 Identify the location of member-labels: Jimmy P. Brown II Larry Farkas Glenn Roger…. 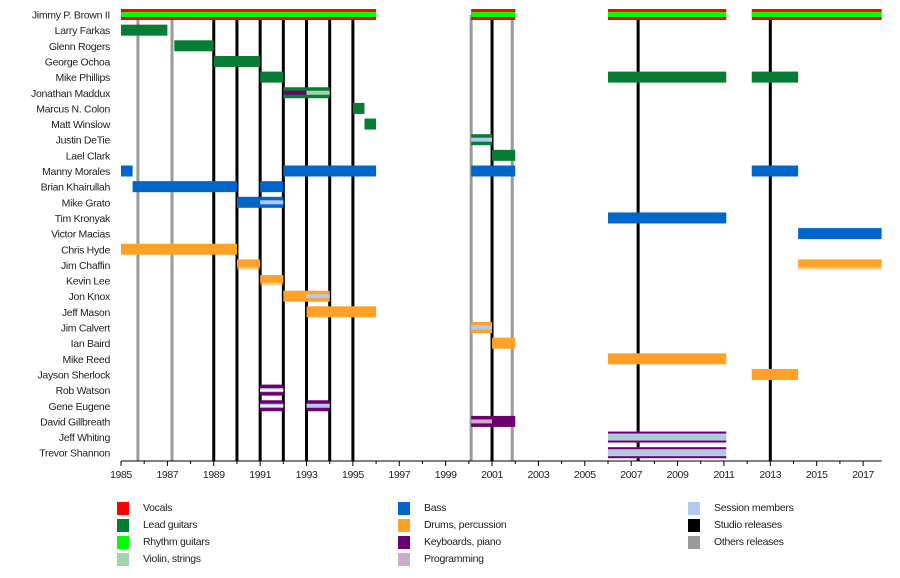
(71, 235).